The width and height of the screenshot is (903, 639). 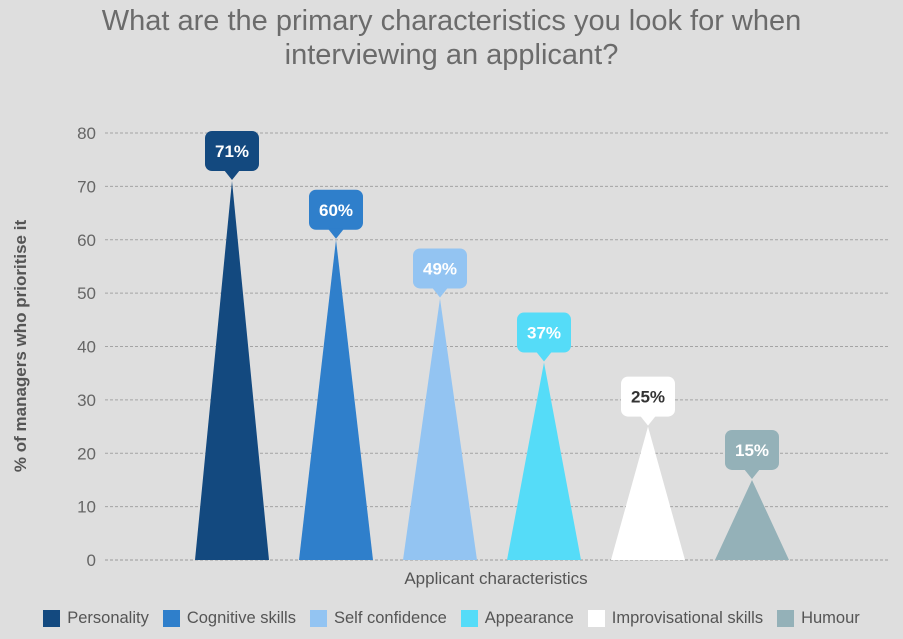 What do you see at coordinates (86, 133) in the screenshot?
I see `y-tick-label: 80` at bounding box center [86, 133].